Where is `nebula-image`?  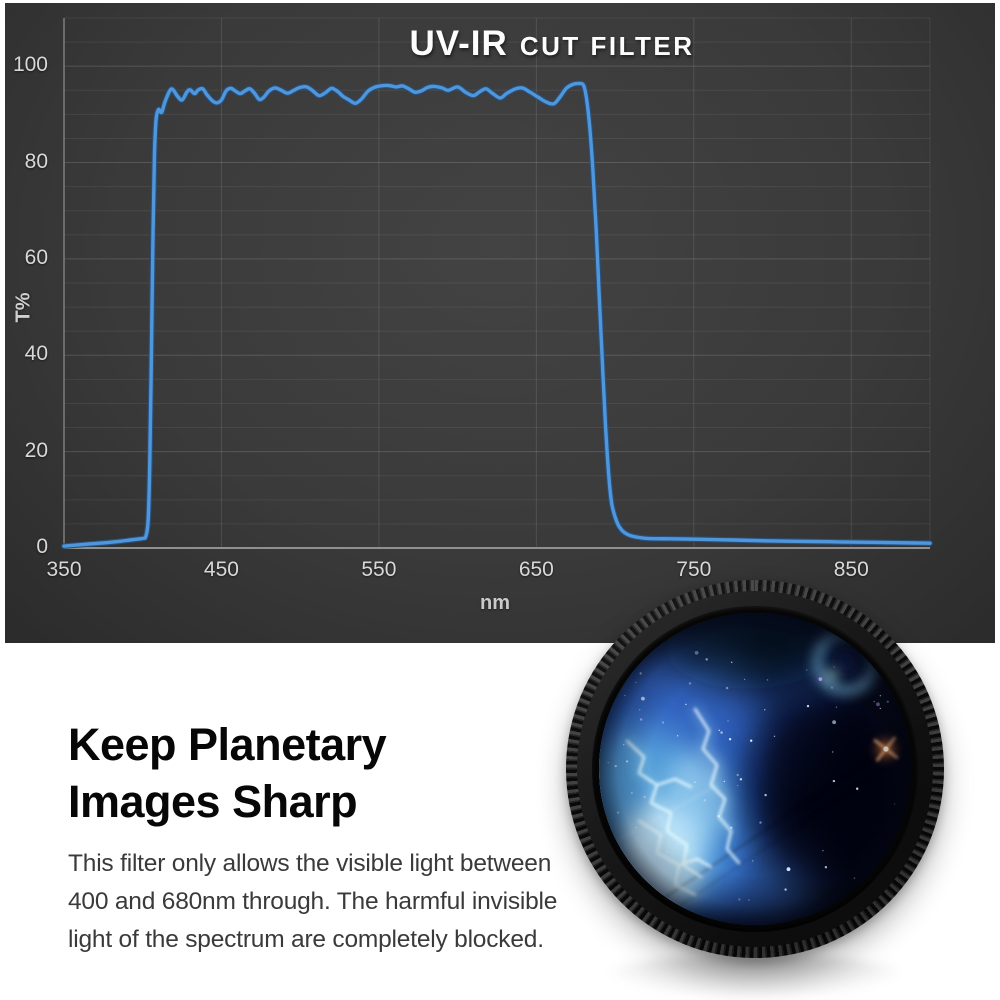
nebula-image is located at coordinates (755, 769).